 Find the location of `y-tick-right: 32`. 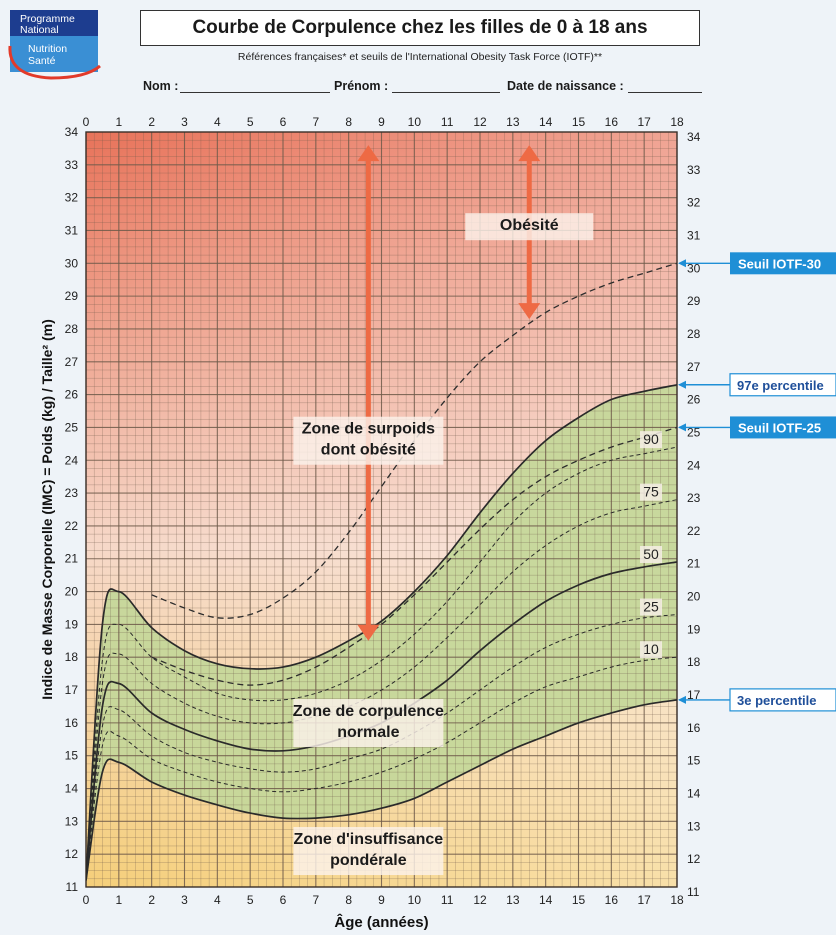

y-tick-right: 32 is located at coordinates (694, 203).